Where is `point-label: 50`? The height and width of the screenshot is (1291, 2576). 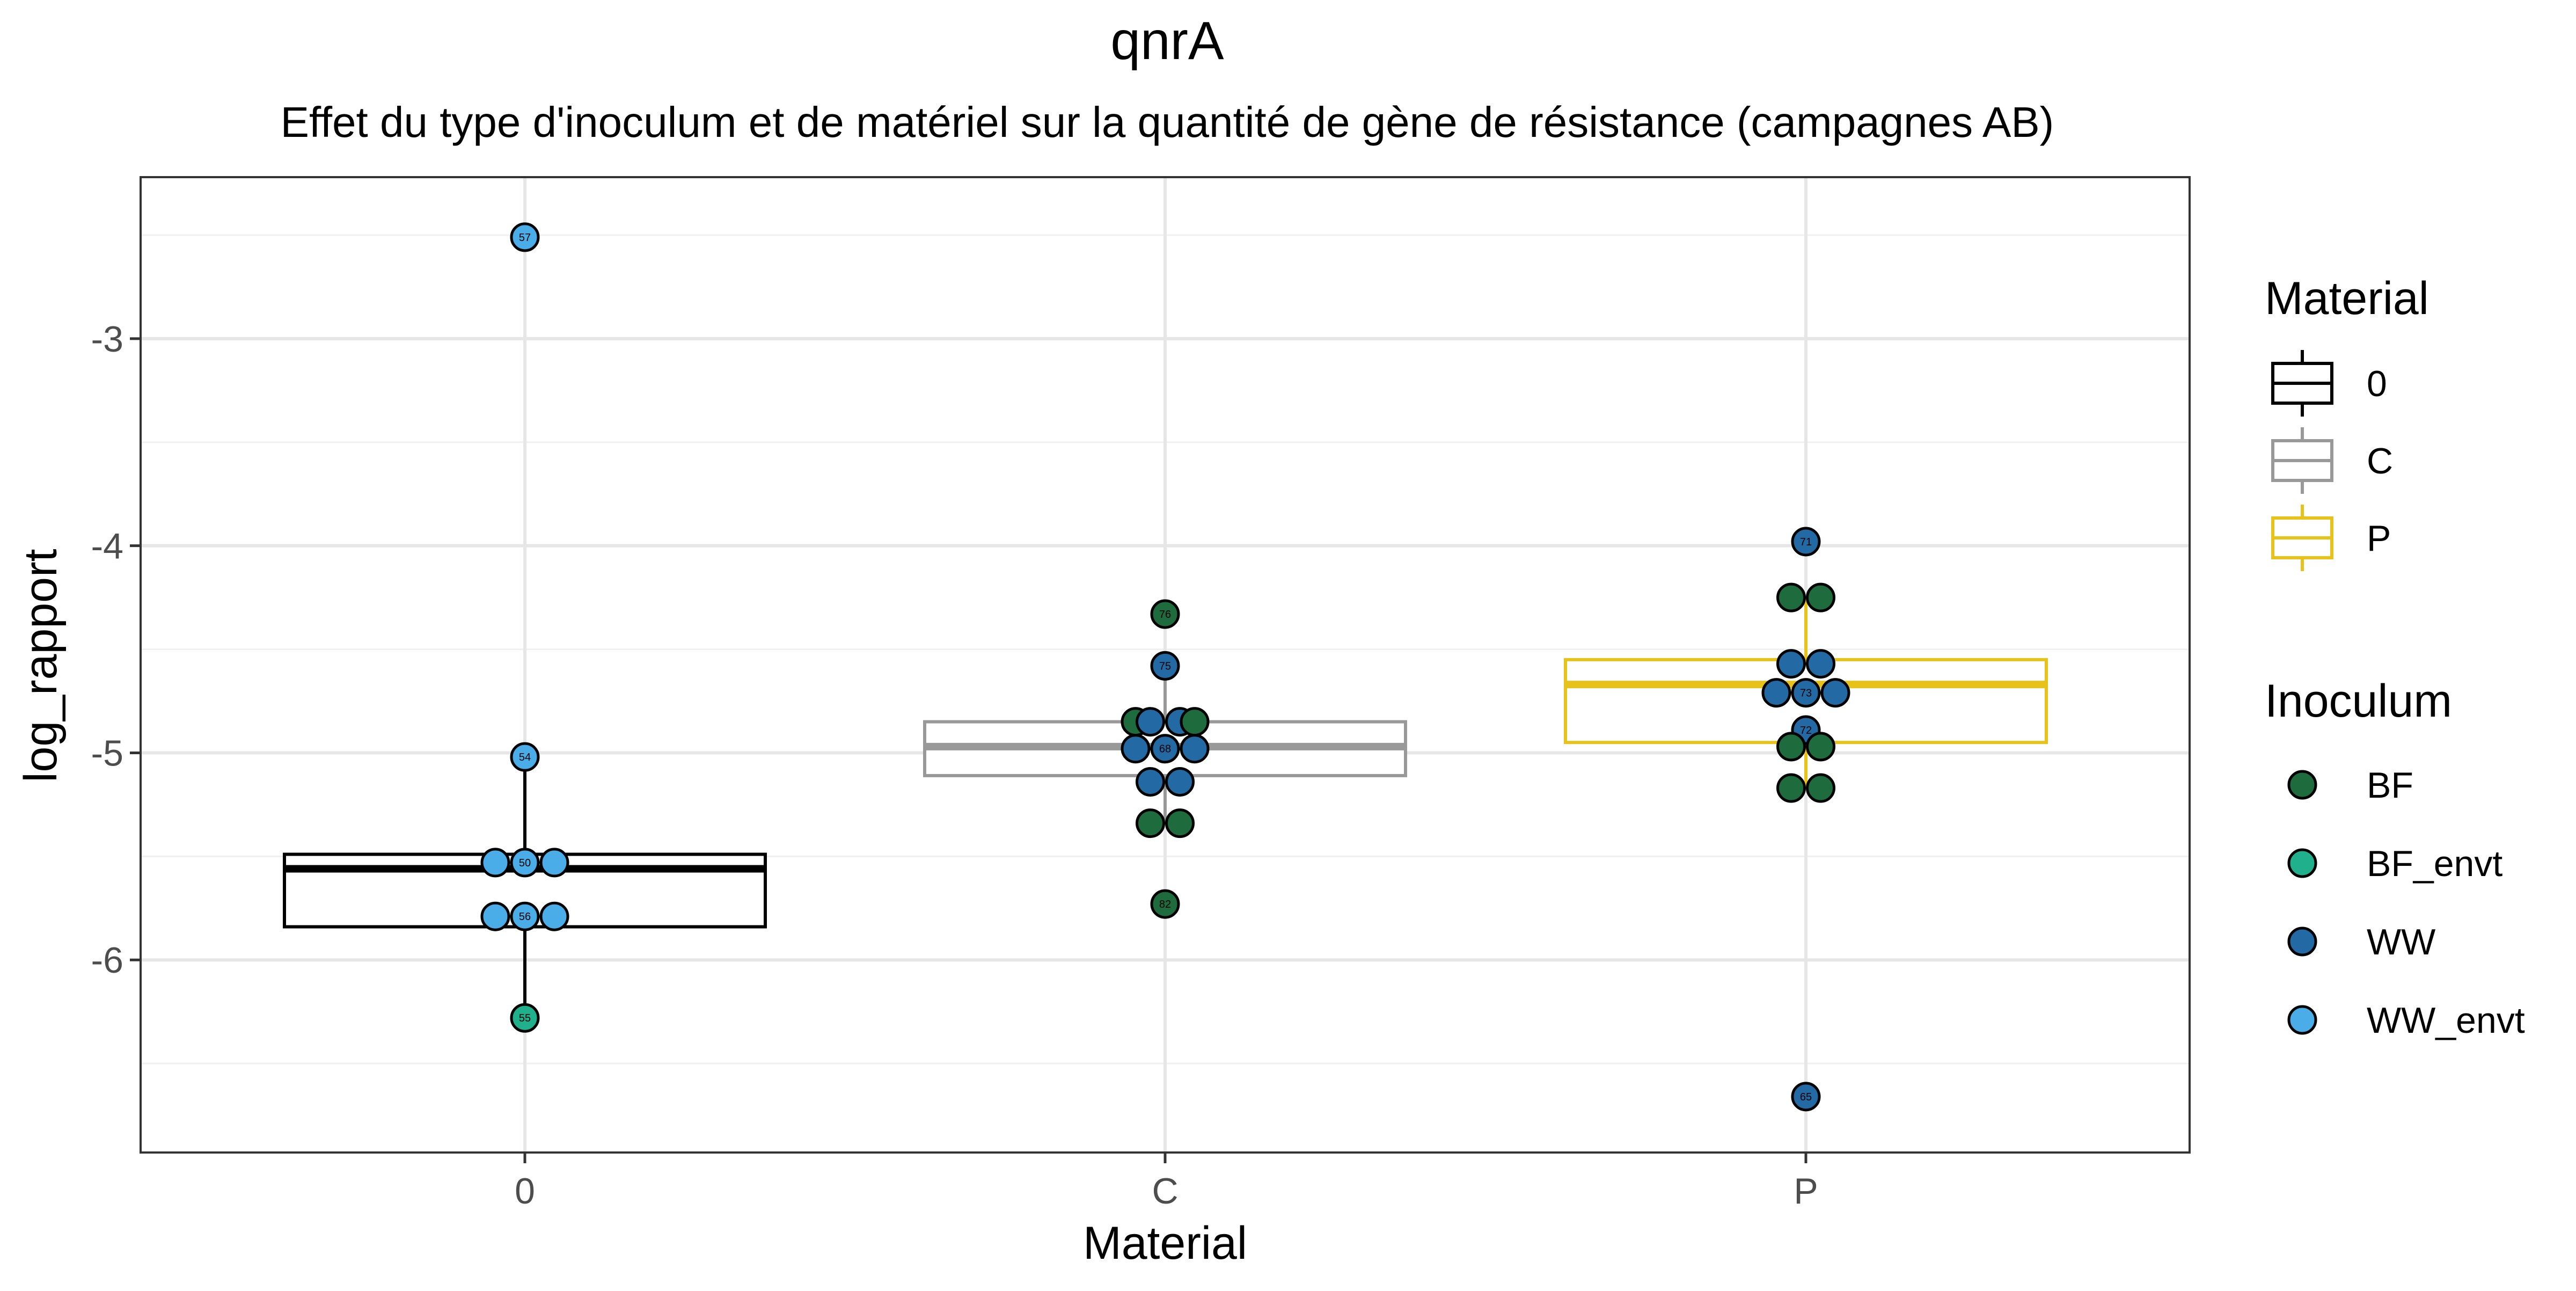 point-label: 50 is located at coordinates (525, 863).